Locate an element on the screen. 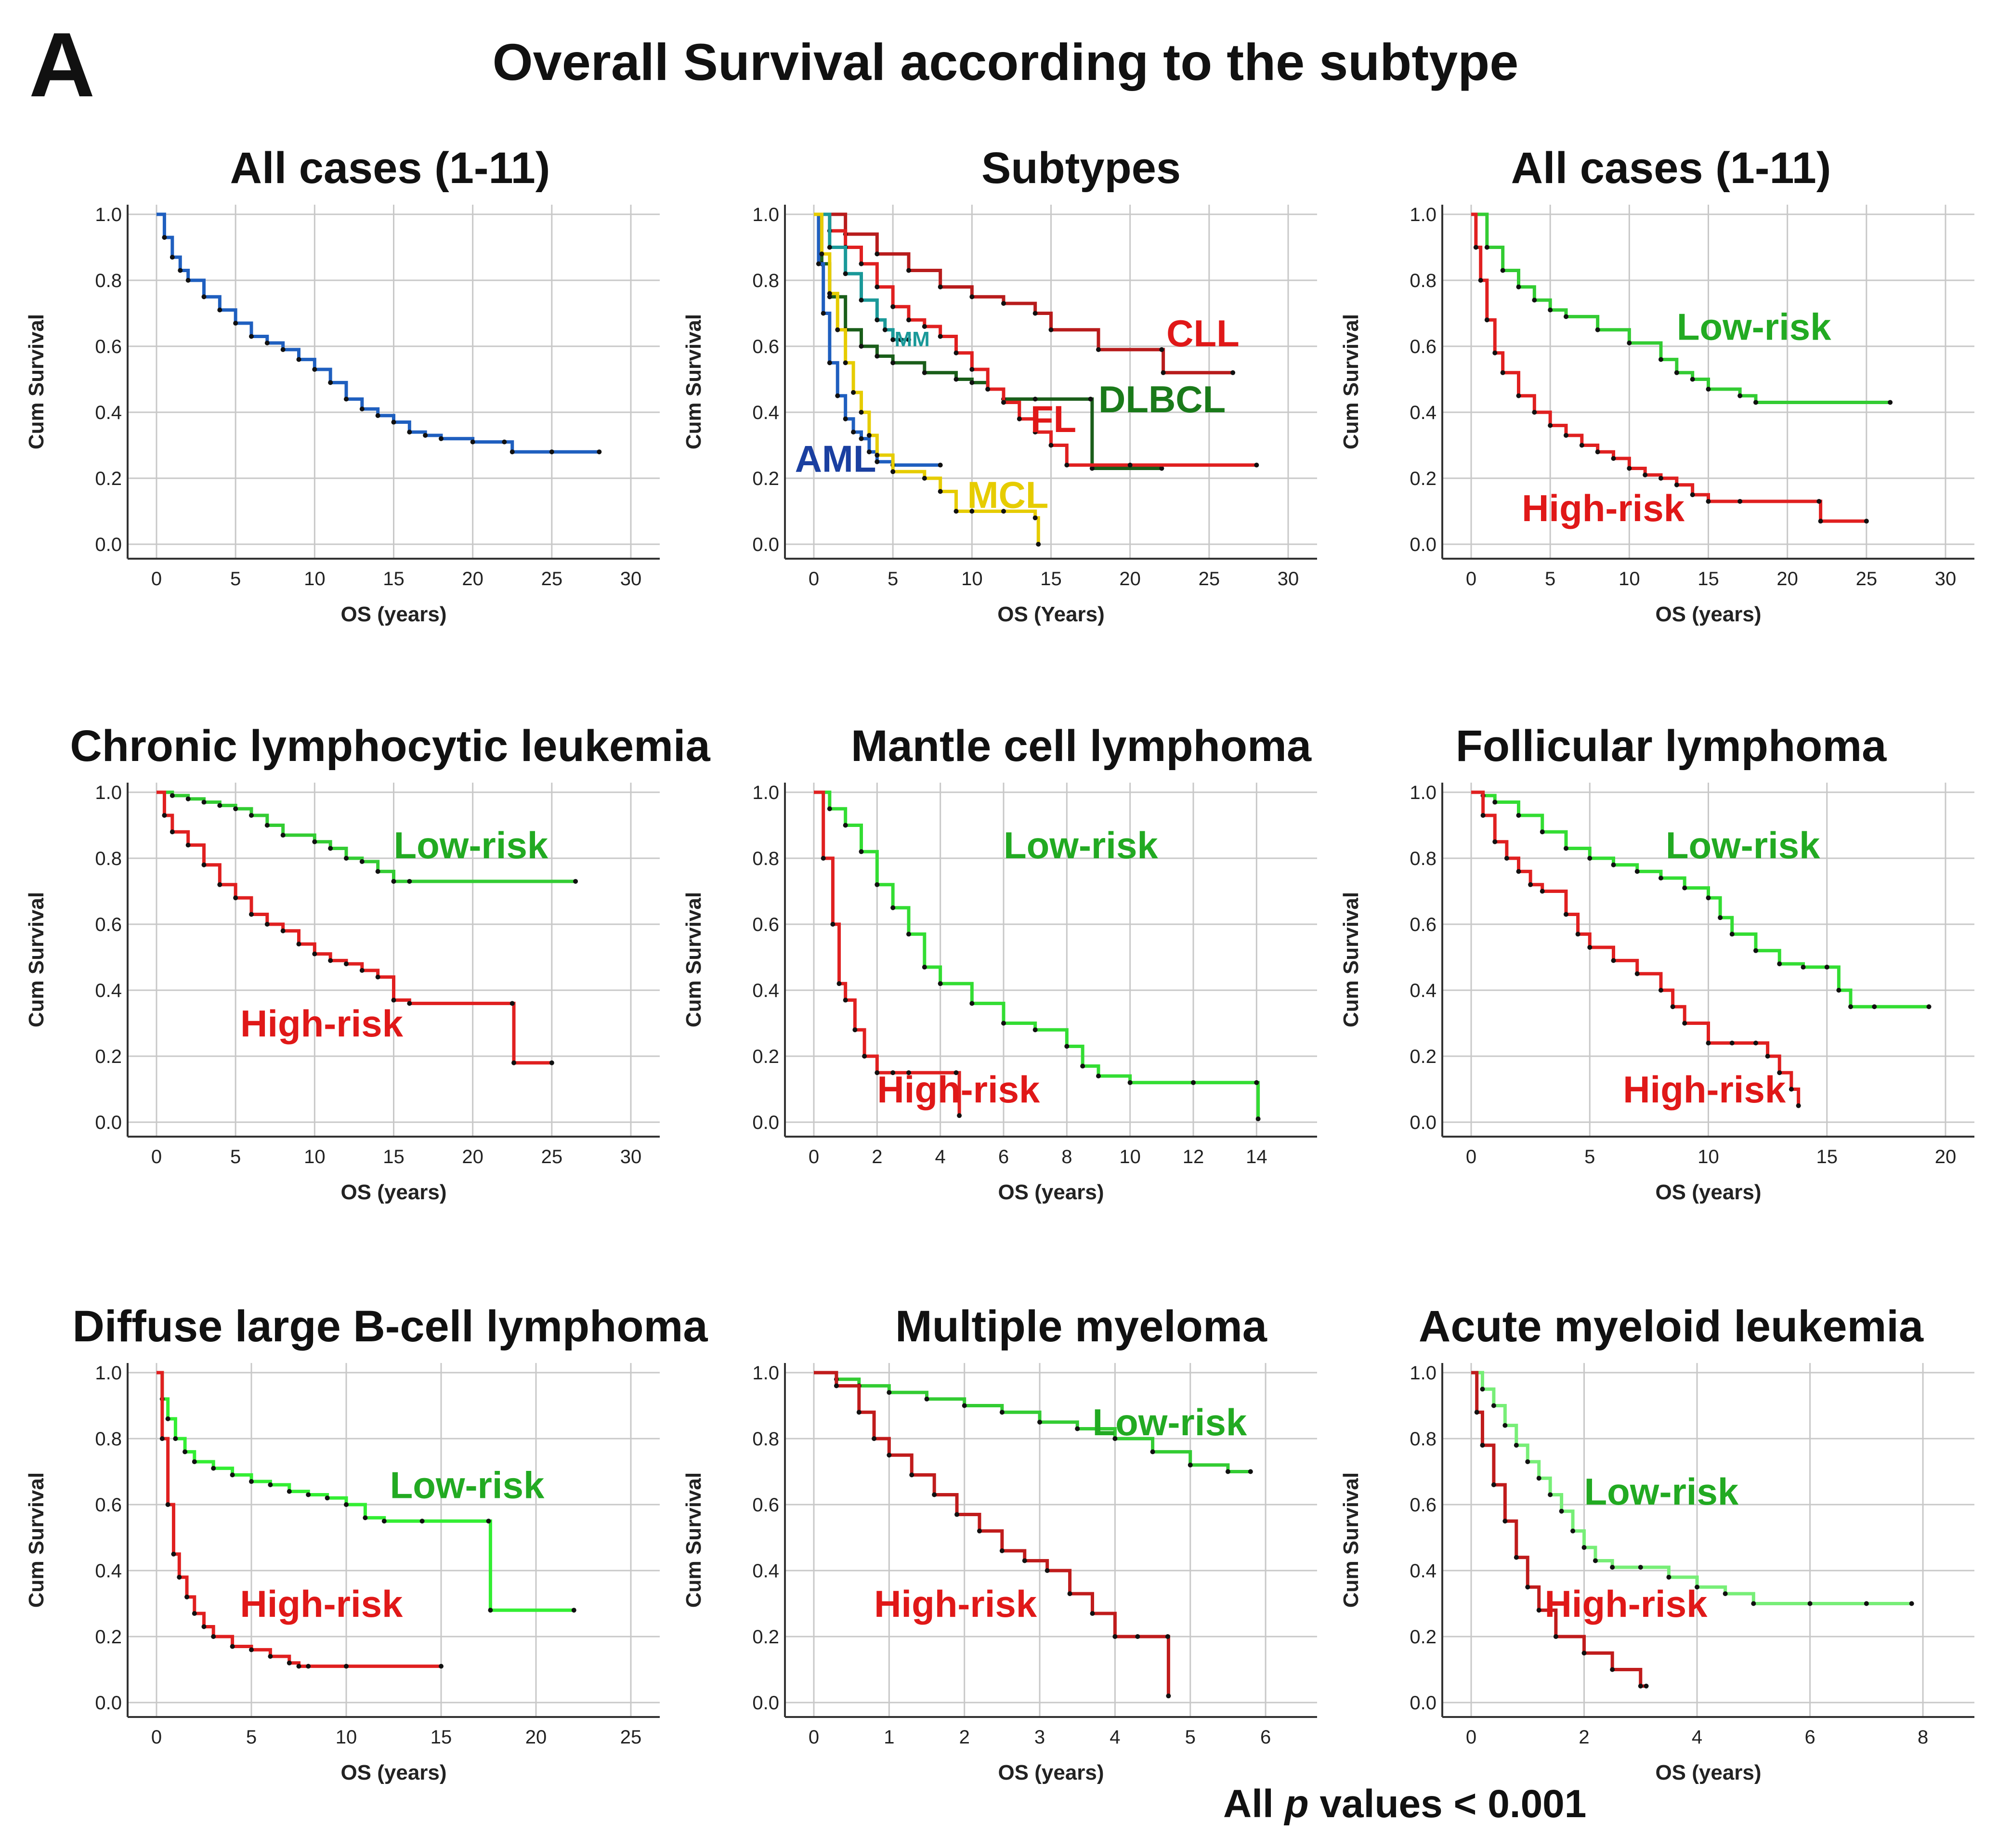 This screenshot has width=2011, height=1848. x-axis-label: OS (years) is located at coordinates (1051, 1192).